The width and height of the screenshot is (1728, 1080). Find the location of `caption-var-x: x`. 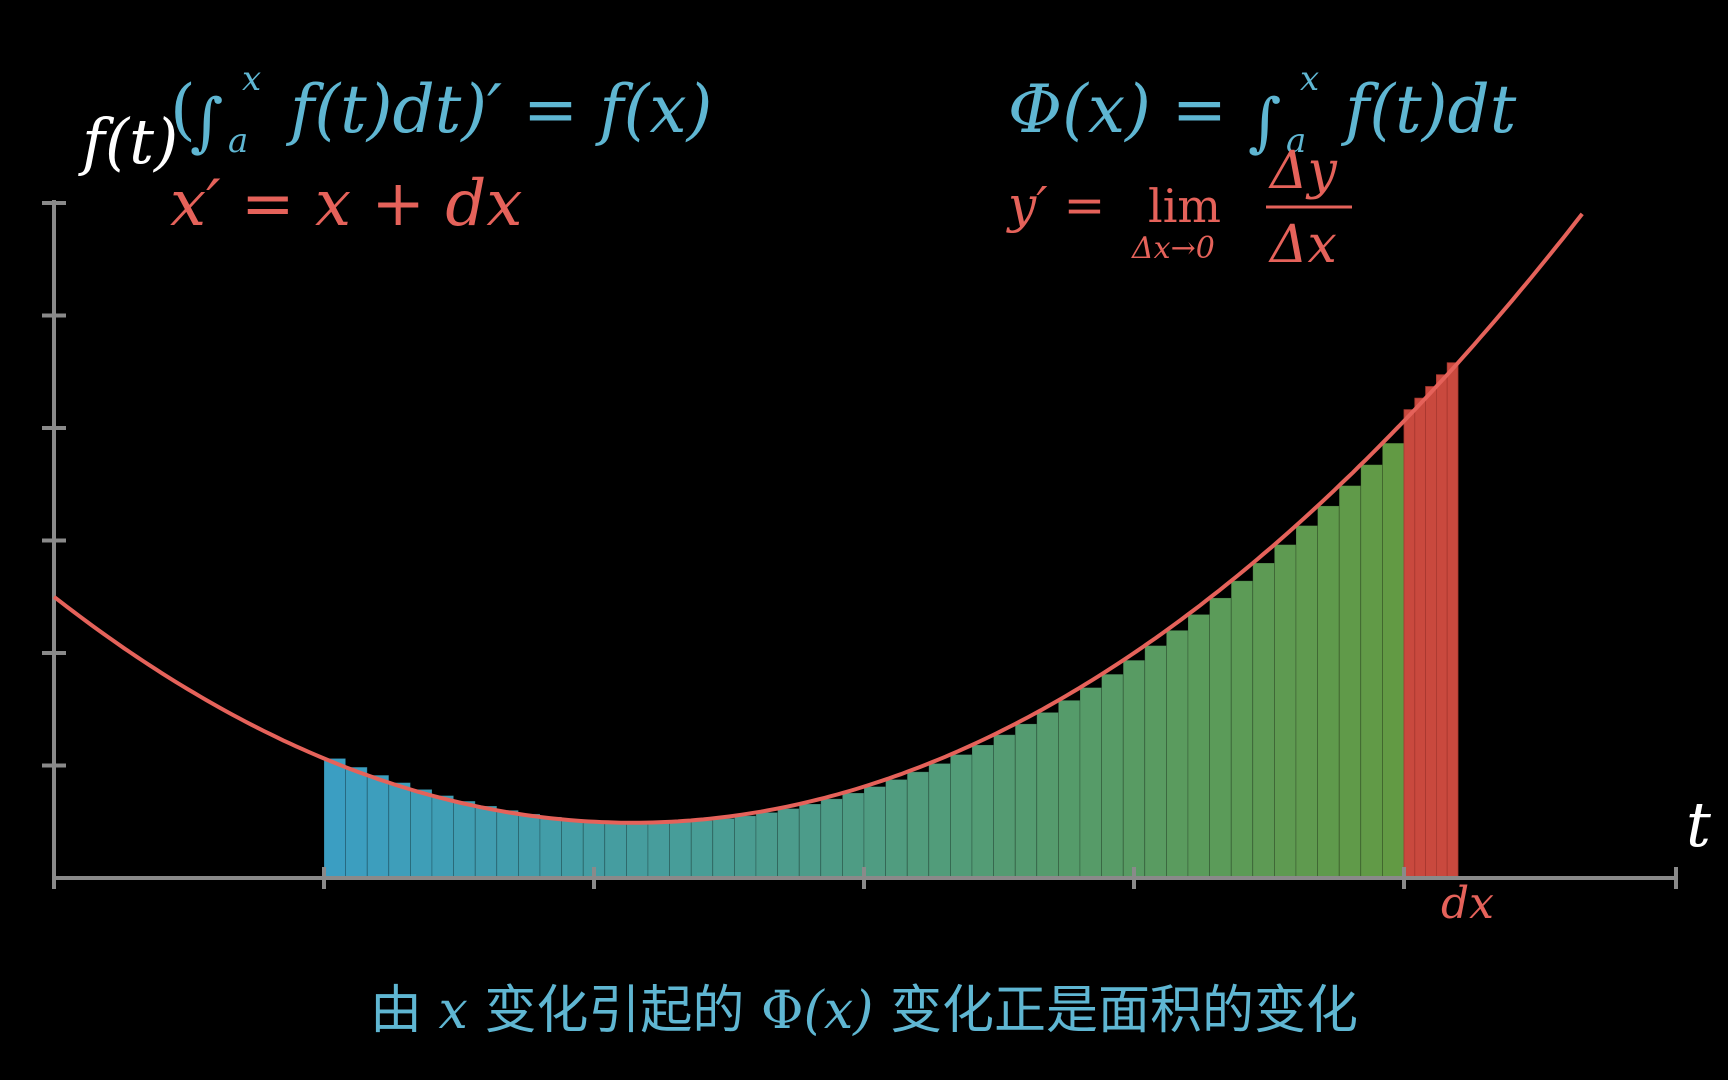

caption-var-x: x is located at coordinates (453, 1011).